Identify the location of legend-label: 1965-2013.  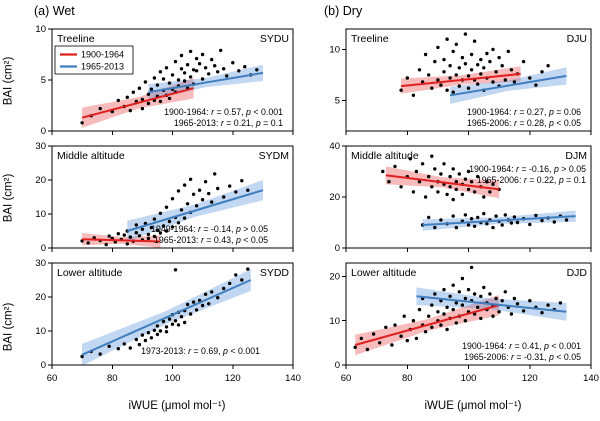
(102, 67).